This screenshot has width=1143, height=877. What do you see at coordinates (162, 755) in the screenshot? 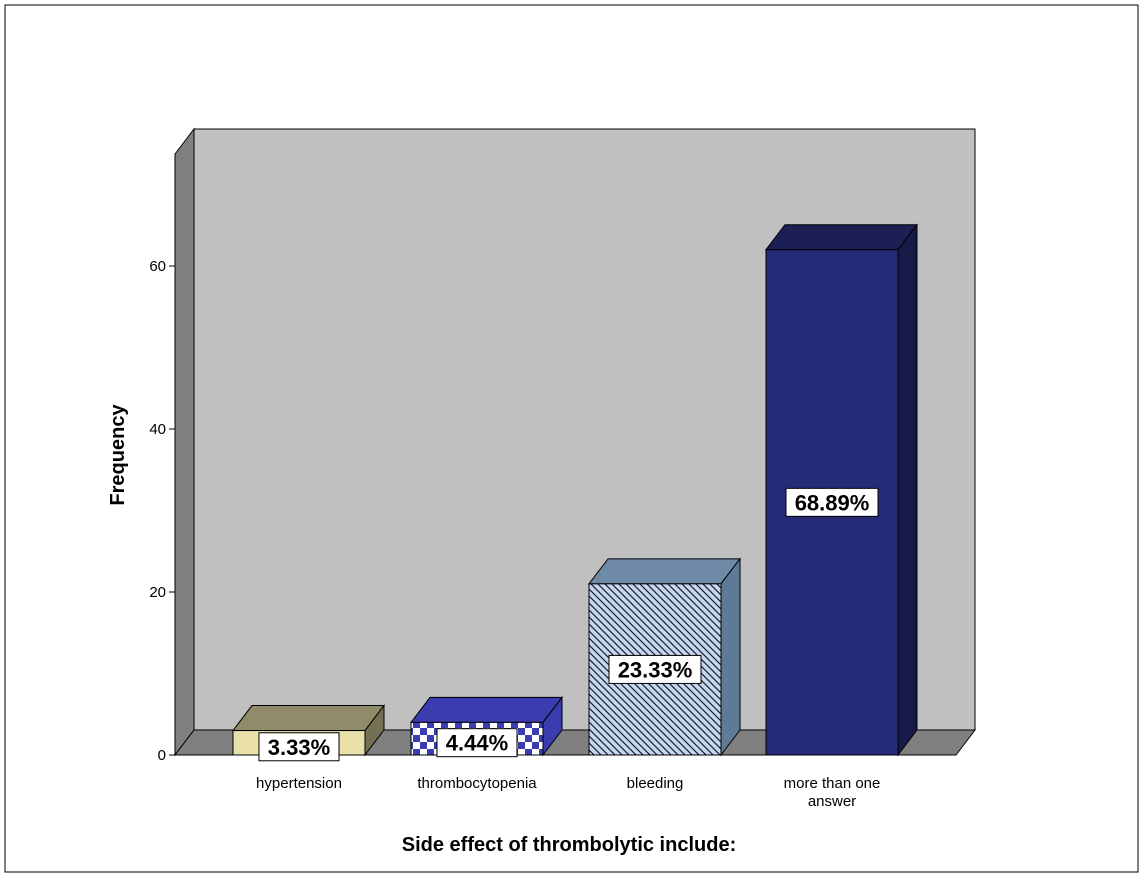
I see `y-tick-label: 0` at bounding box center [162, 755].